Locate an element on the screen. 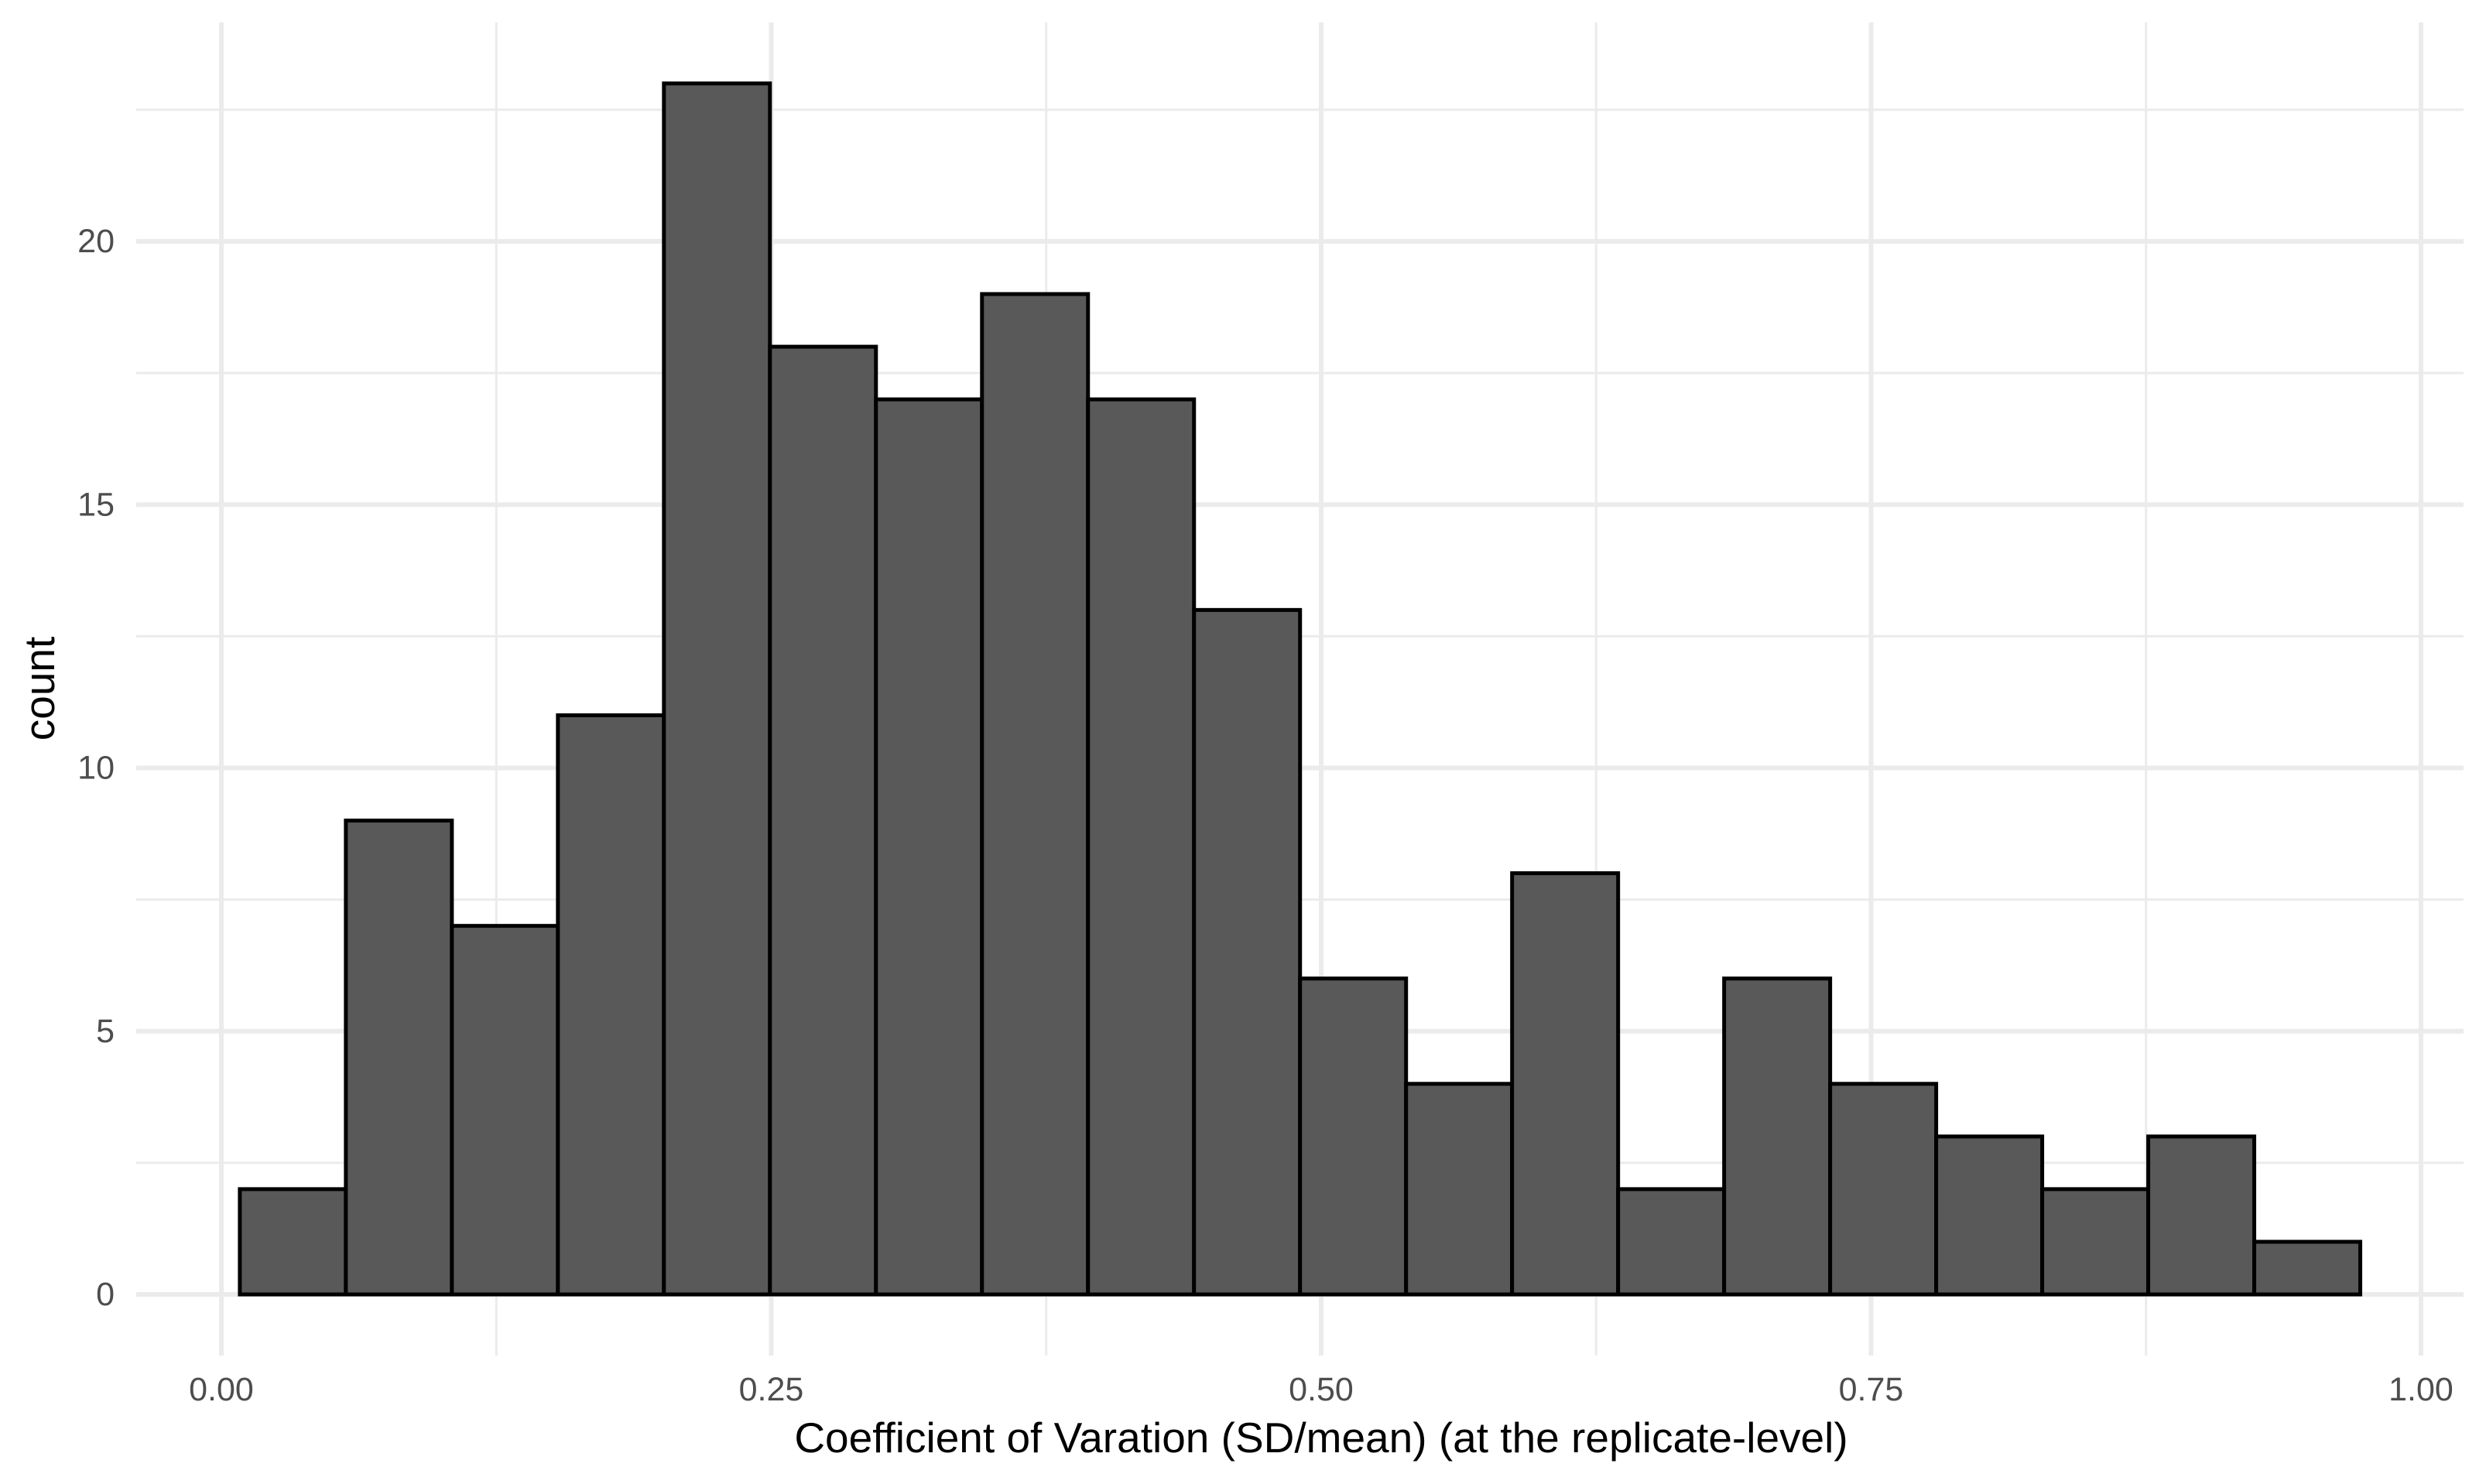 This screenshot has height=1484, width=2486. y-tick-label: 0 is located at coordinates (106, 1295).